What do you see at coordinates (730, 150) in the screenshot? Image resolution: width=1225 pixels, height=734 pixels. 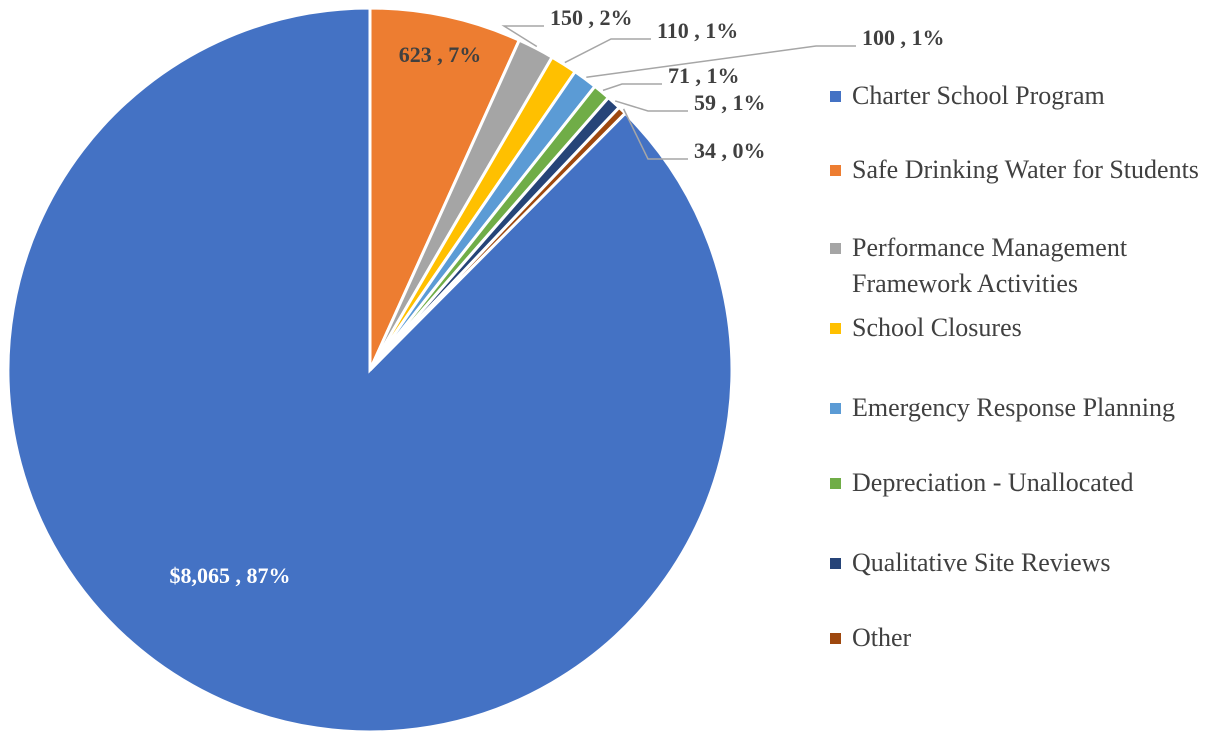 I see `data-label: 34 , 0%` at bounding box center [730, 150].